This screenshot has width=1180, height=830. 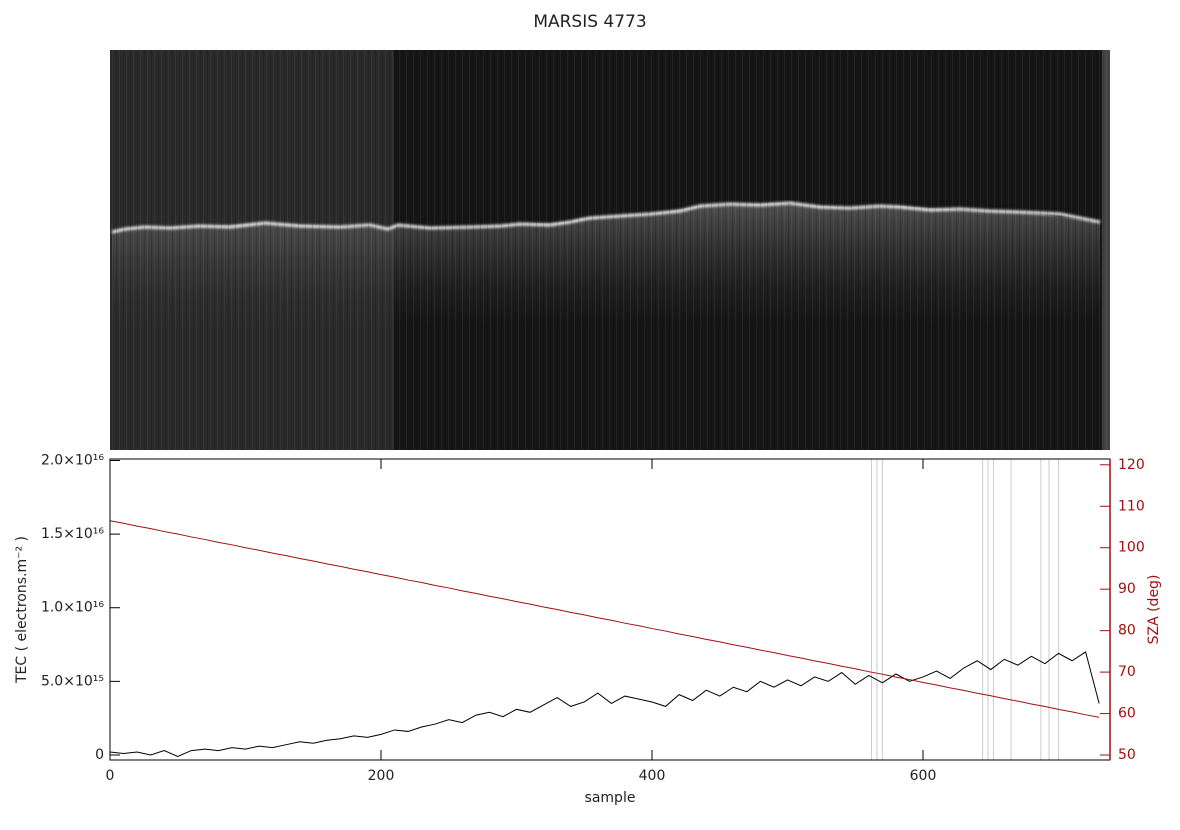 What do you see at coordinates (1127, 714) in the screenshot?
I see `y2-tick-label: 60` at bounding box center [1127, 714].